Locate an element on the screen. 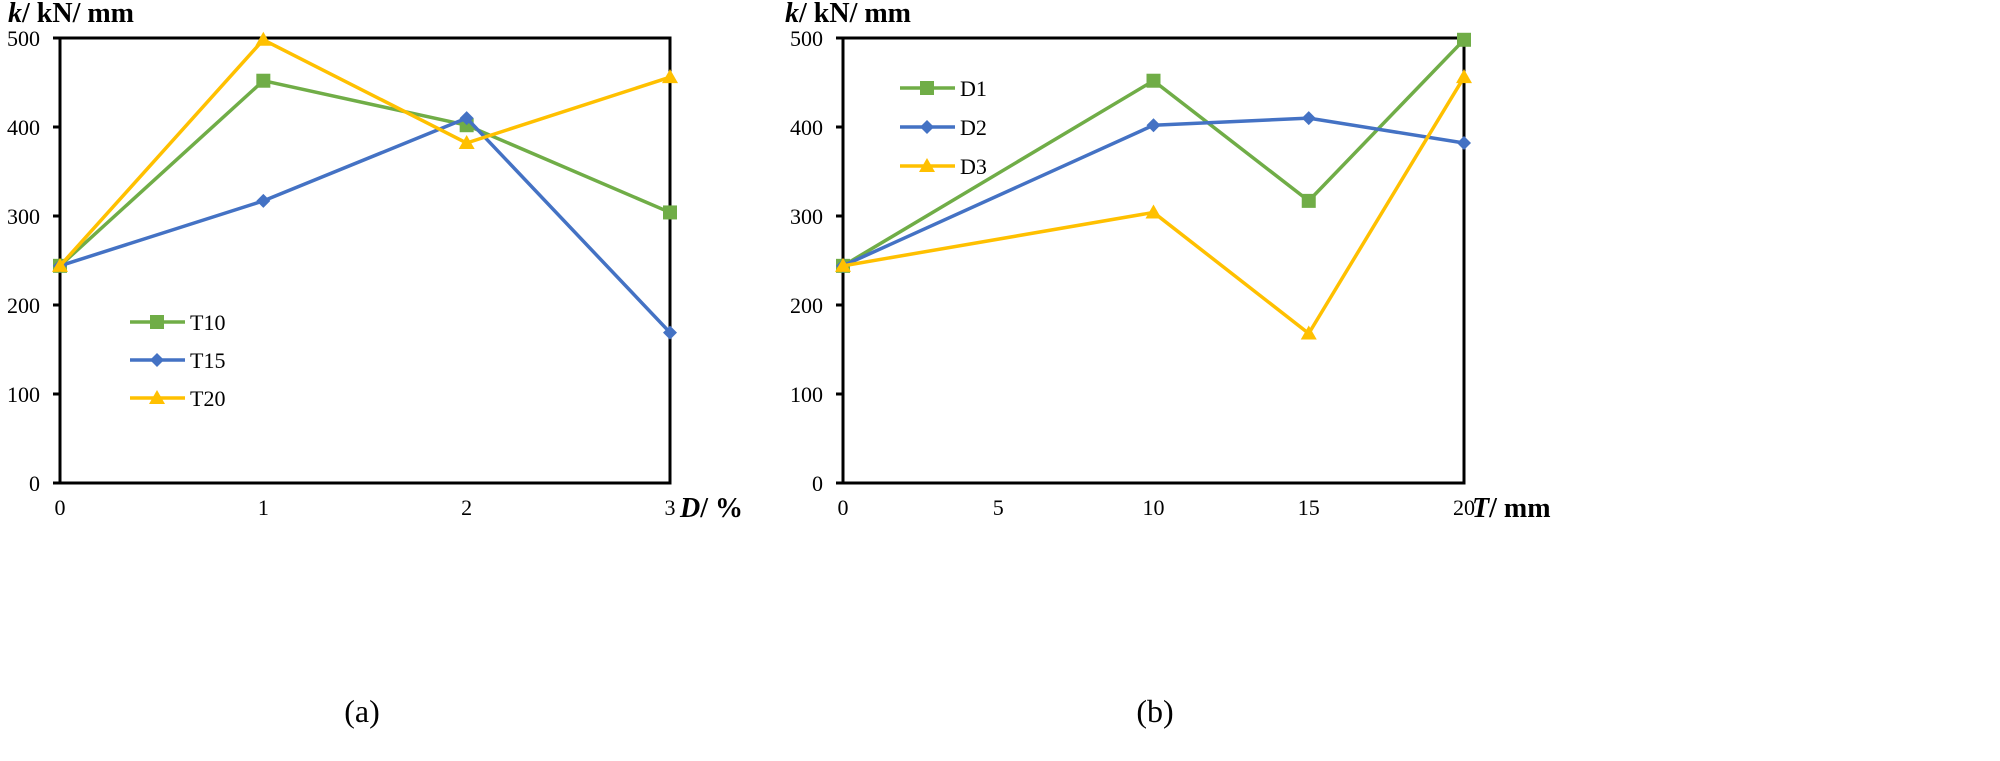 The width and height of the screenshot is (2000, 761). x-axis-variable: T is located at coordinates (1481, 508).